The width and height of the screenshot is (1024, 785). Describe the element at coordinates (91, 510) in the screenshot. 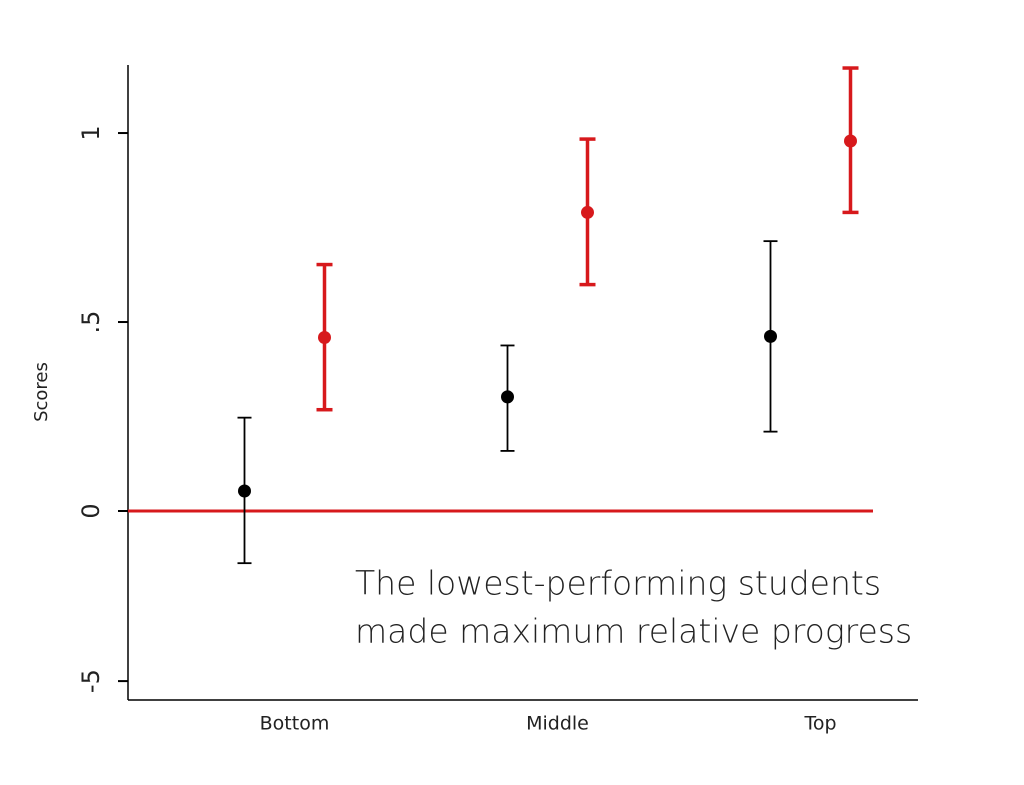

I see `y-tick-label: 0` at that location.